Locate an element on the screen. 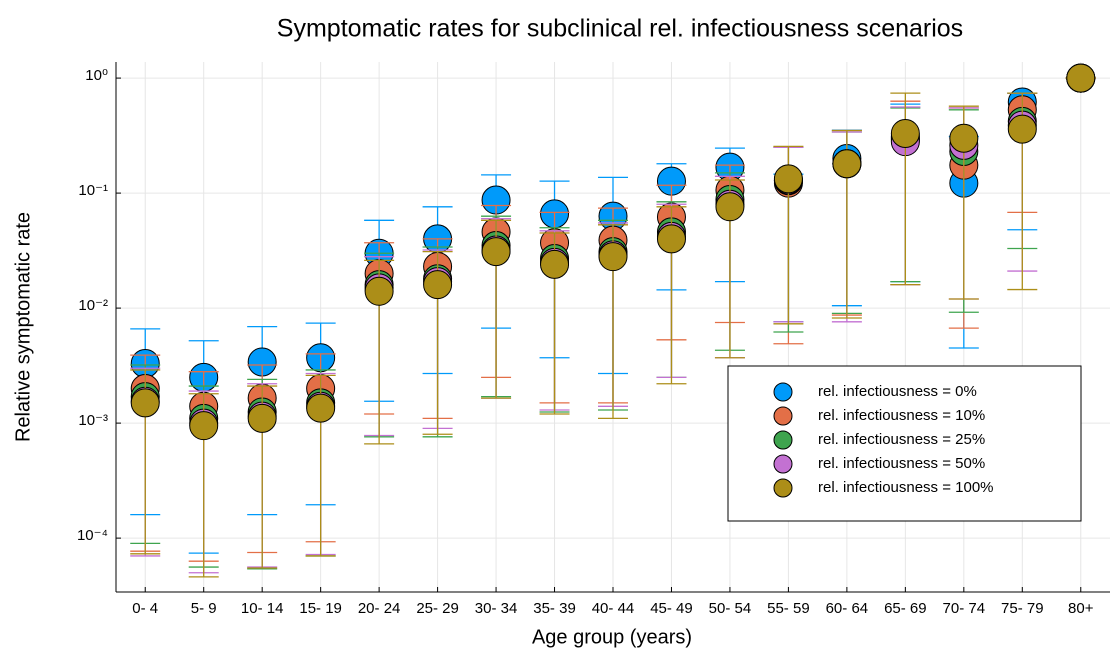  legend-label: rel. infectiousness = 10% is located at coordinates (901, 415).